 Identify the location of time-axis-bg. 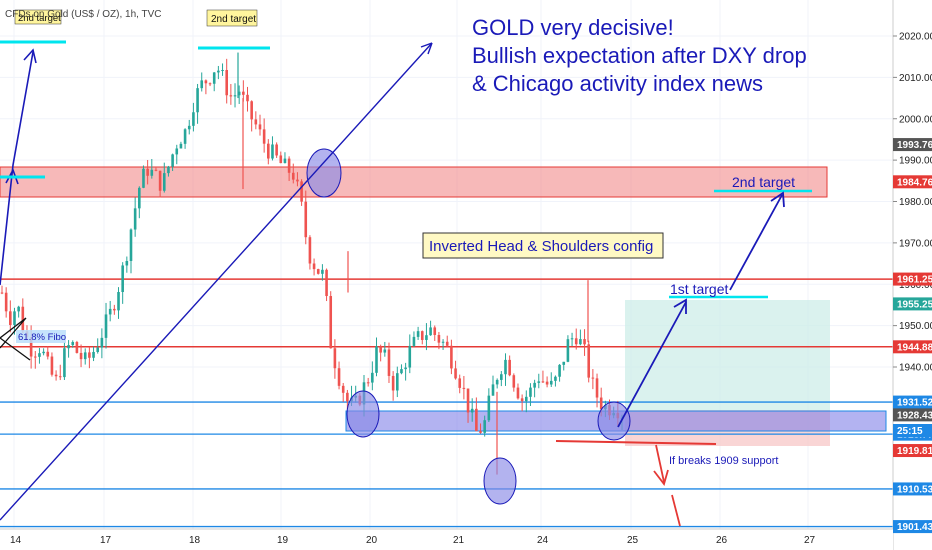
(446, 539).